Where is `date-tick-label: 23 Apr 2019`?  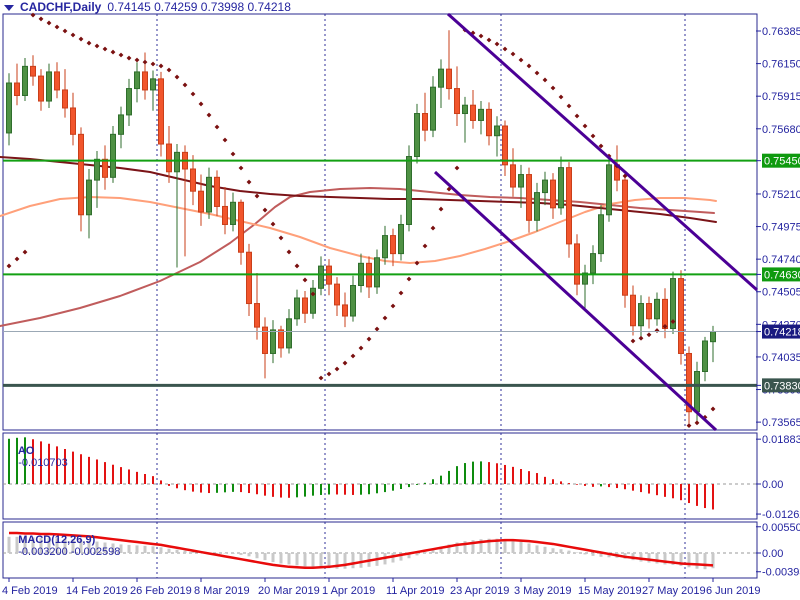 date-tick-label: 23 Apr 2019 is located at coordinates (479, 591).